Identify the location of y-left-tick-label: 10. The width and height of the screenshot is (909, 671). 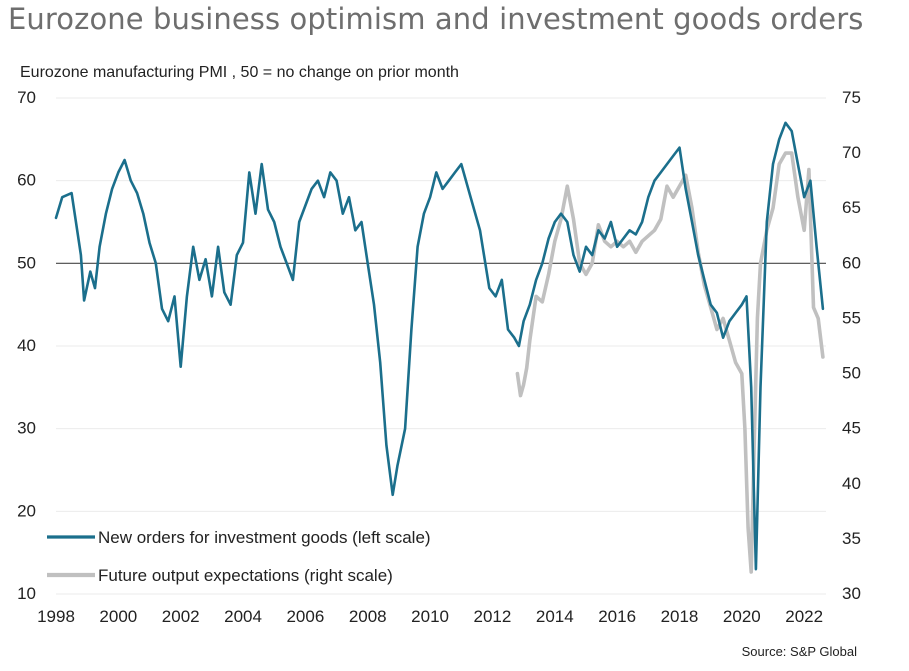
(26, 593).